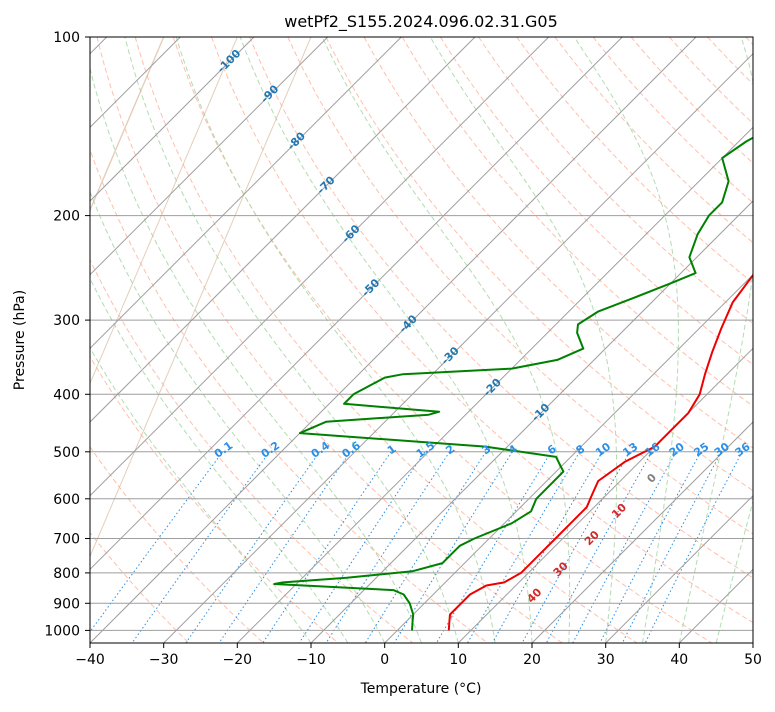 This screenshot has height=712, width=775. What do you see at coordinates (421, 22) in the screenshot?
I see `chart-title: wetPf2_S155.2024.096.02.31.G05` at bounding box center [421, 22].